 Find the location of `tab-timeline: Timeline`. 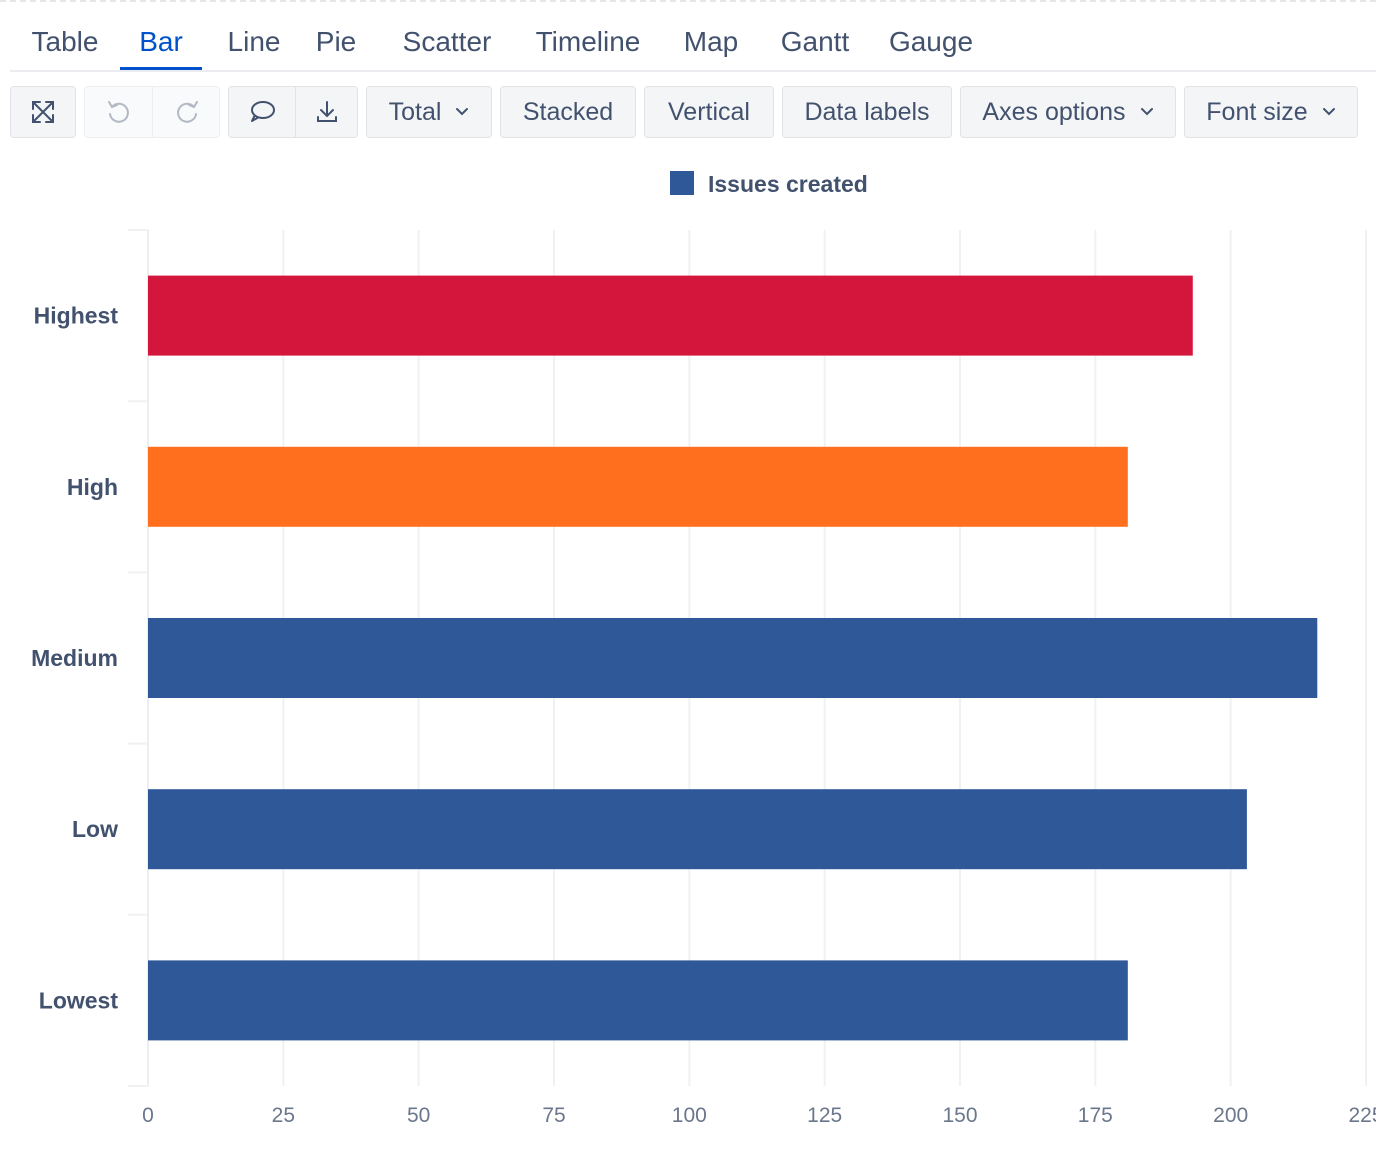

tab-timeline: Timeline is located at coordinates (588, 41).